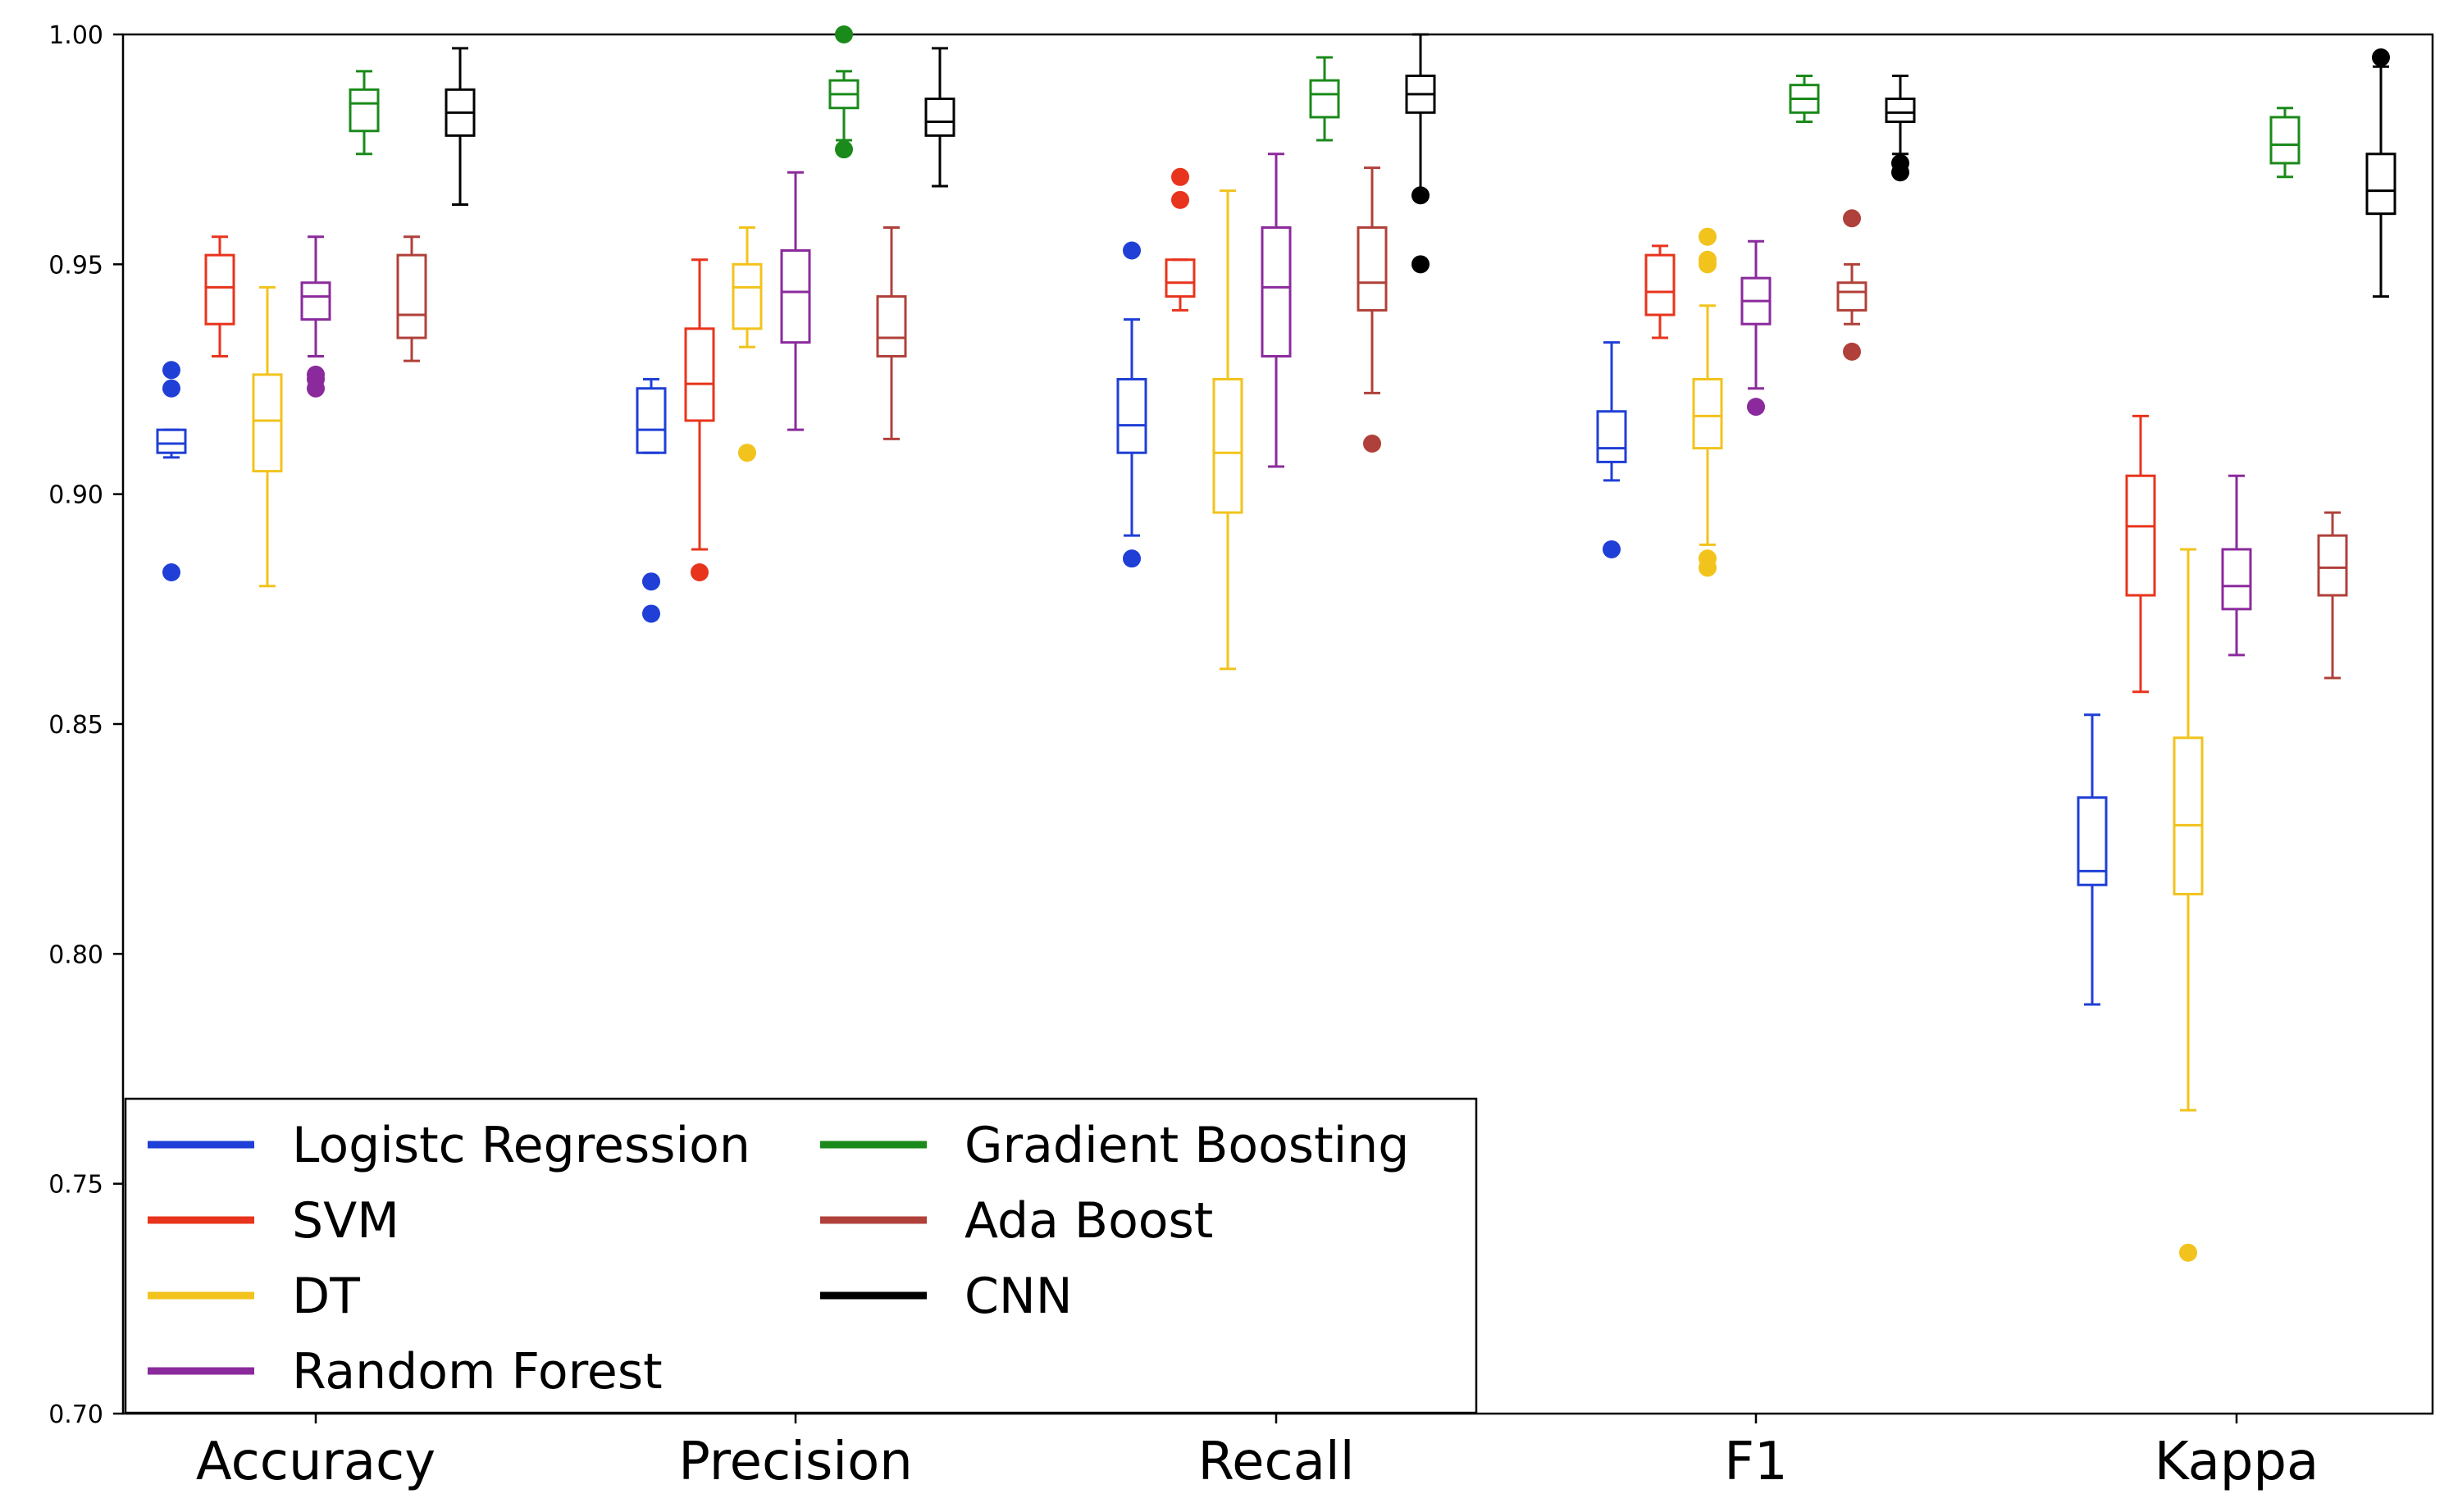  Describe the element at coordinates (75, 954) in the screenshot. I see `y-tick-label: 0.80` at that location.